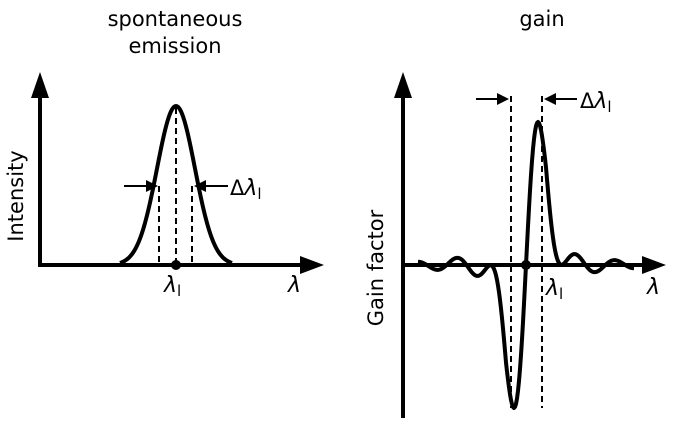 This screenshot has width=685, height=424. What do you see at coordinates (40, 85) in the screenshot?
I see `left-y-axis-arrowhead` at bounding box center [40, 85].